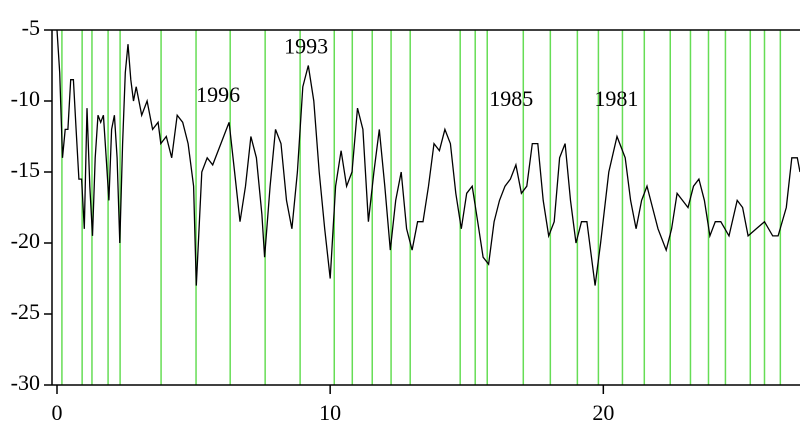 The width and height of the screenshot is (800, 435). What do you see at coordinates (218, 94) in the screenshot?
I see `annotation: 1996` at bounding box center [218, 94].